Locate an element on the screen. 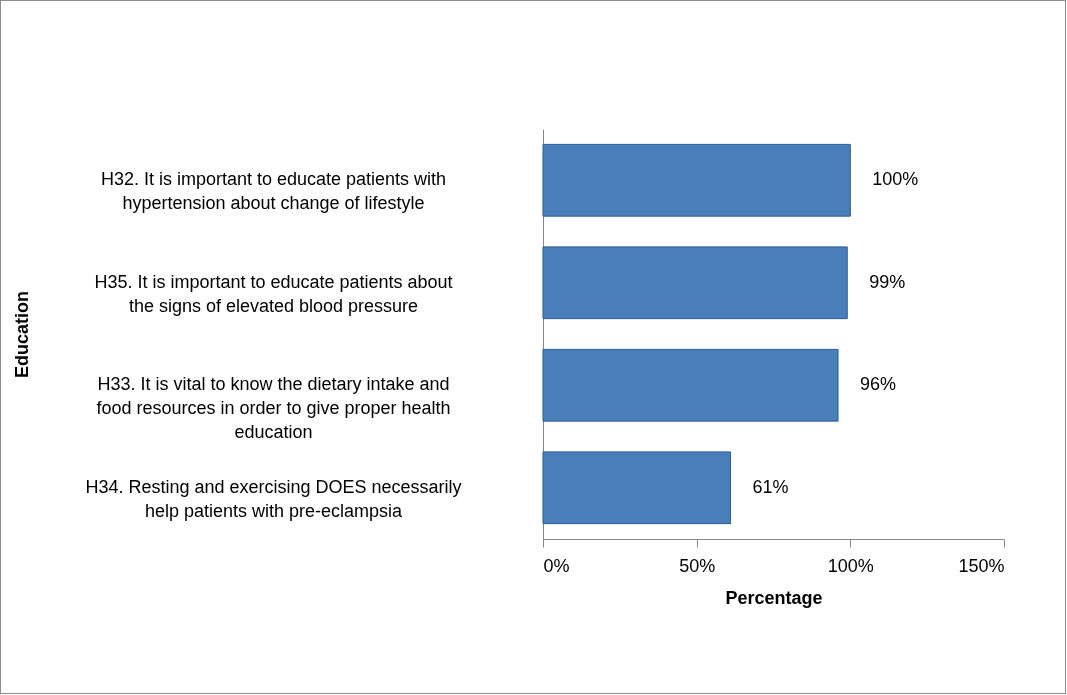  data-label: 99% is located at coordinates (887, 281).